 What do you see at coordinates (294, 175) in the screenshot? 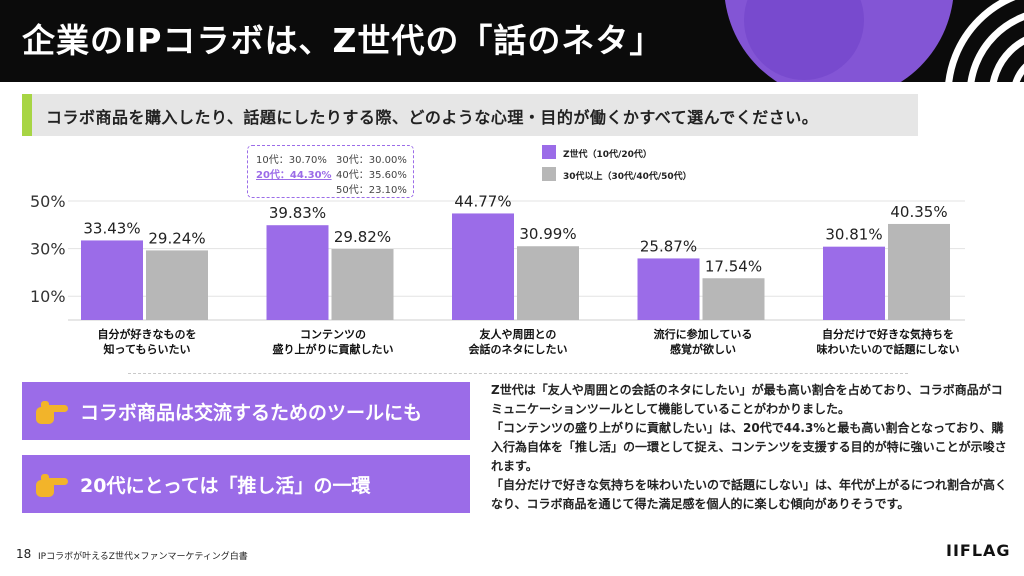
I see `ratio-twenties: 20代：44.30%` at bounding box center [294, 175].